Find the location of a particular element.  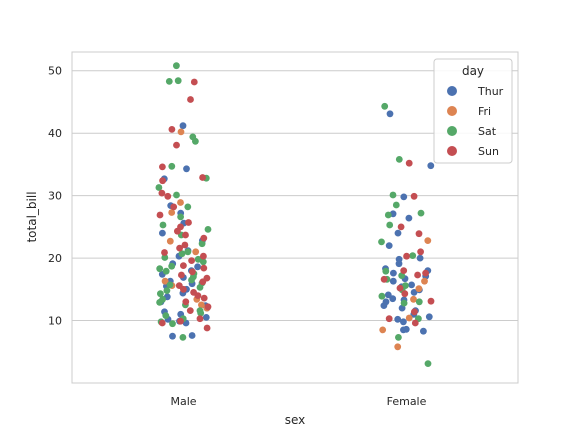

y-tick-10: 10 is located at coordinates (55, 321).